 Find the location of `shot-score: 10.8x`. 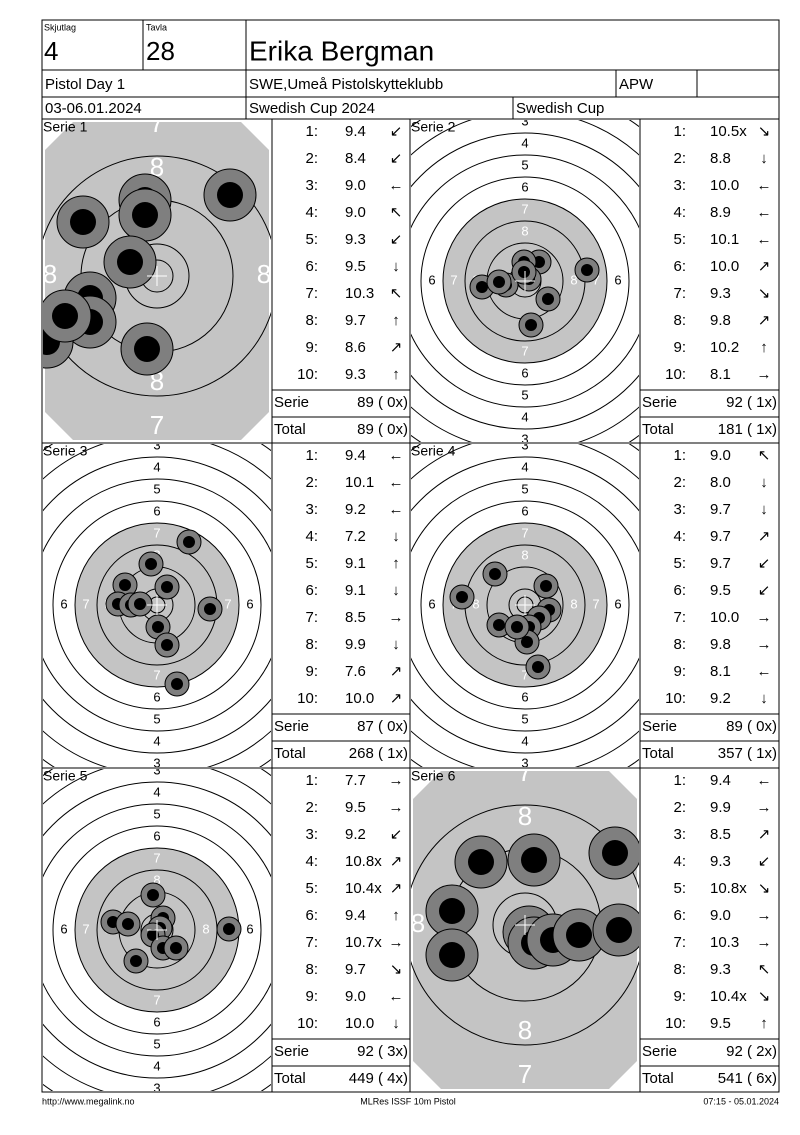

shot-score: 10.8x is located at coordinates (363, 861).